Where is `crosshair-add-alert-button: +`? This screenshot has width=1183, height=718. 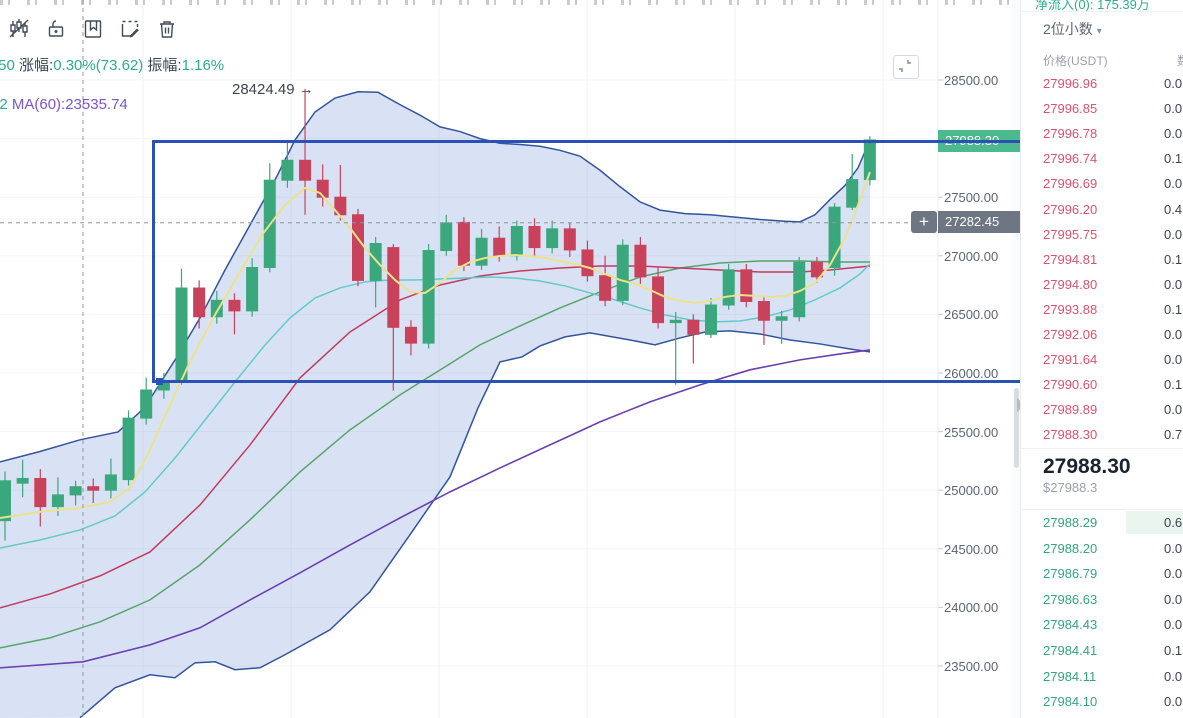
crosshair-add-alert-button: + is located at coordinates (924, 222).